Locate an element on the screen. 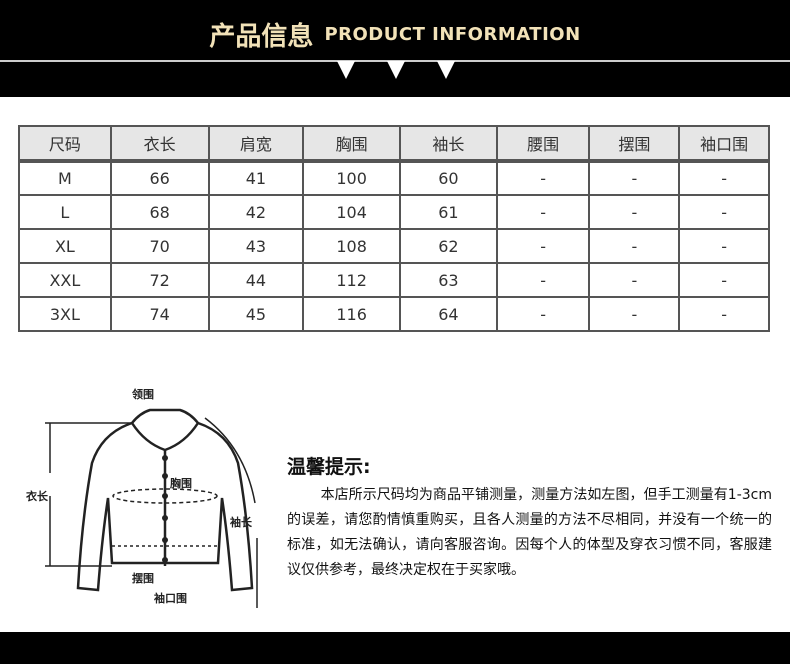  header-banner: 产品信息 PRODUCT INFORMATION is located at coordinates (395, 48).